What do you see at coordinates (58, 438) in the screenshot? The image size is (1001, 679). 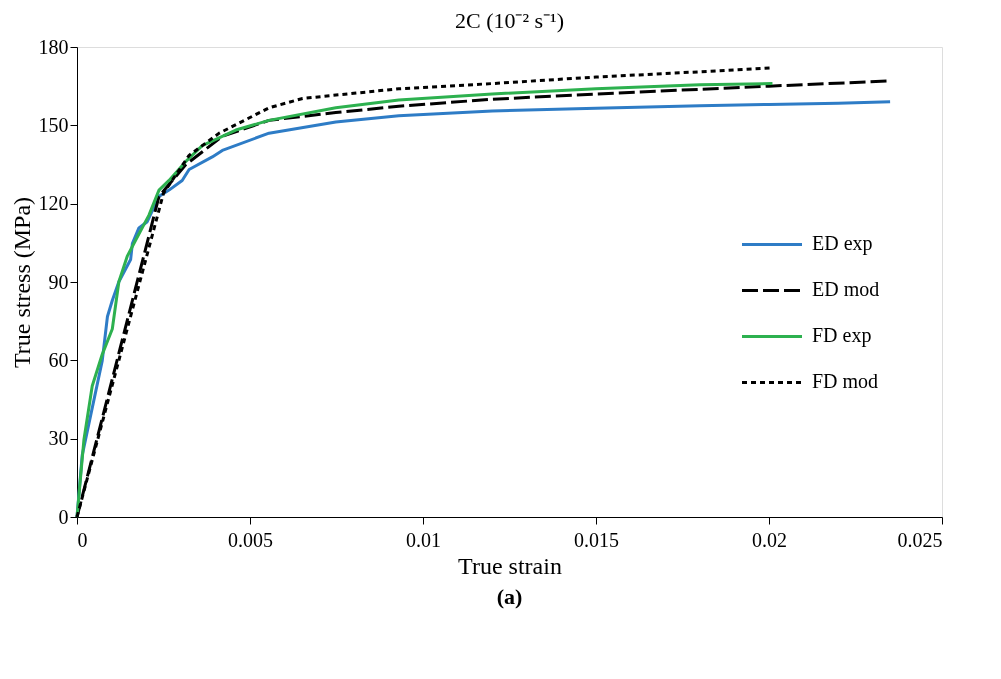 I see `y-tick-label: 30` at bounding box center [58, 438].